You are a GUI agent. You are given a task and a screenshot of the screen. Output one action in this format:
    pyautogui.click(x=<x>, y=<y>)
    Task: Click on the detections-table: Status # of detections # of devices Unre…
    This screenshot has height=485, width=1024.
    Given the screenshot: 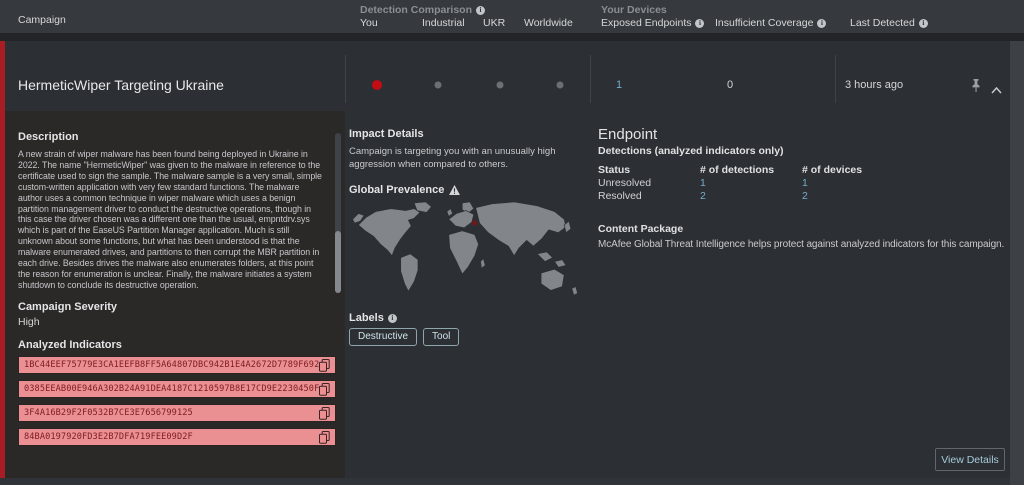 What is the action you would take?
    pyautogui.click(x=805, y=183)
    